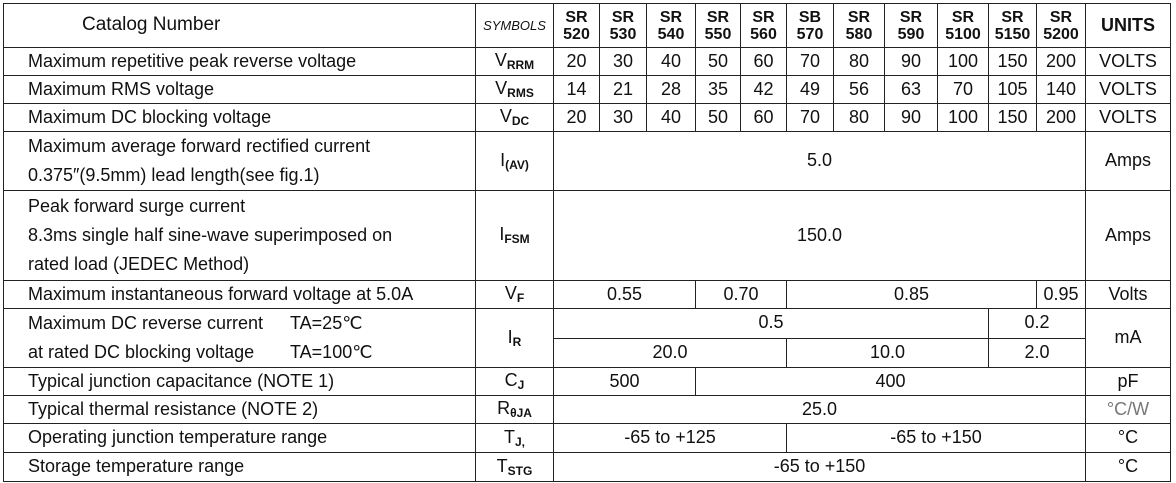  Describe the element at coordinates (514, 467) in the screenshot. I see `symbol: TSTG` at that location.